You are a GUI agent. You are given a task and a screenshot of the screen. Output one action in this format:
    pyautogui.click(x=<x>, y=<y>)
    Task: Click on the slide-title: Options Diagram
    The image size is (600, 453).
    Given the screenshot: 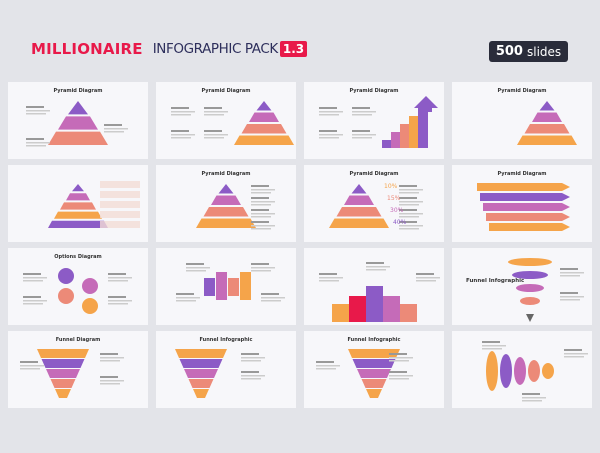 What is the action you would take?
    pyautogui.click(x=78, y=257)
    